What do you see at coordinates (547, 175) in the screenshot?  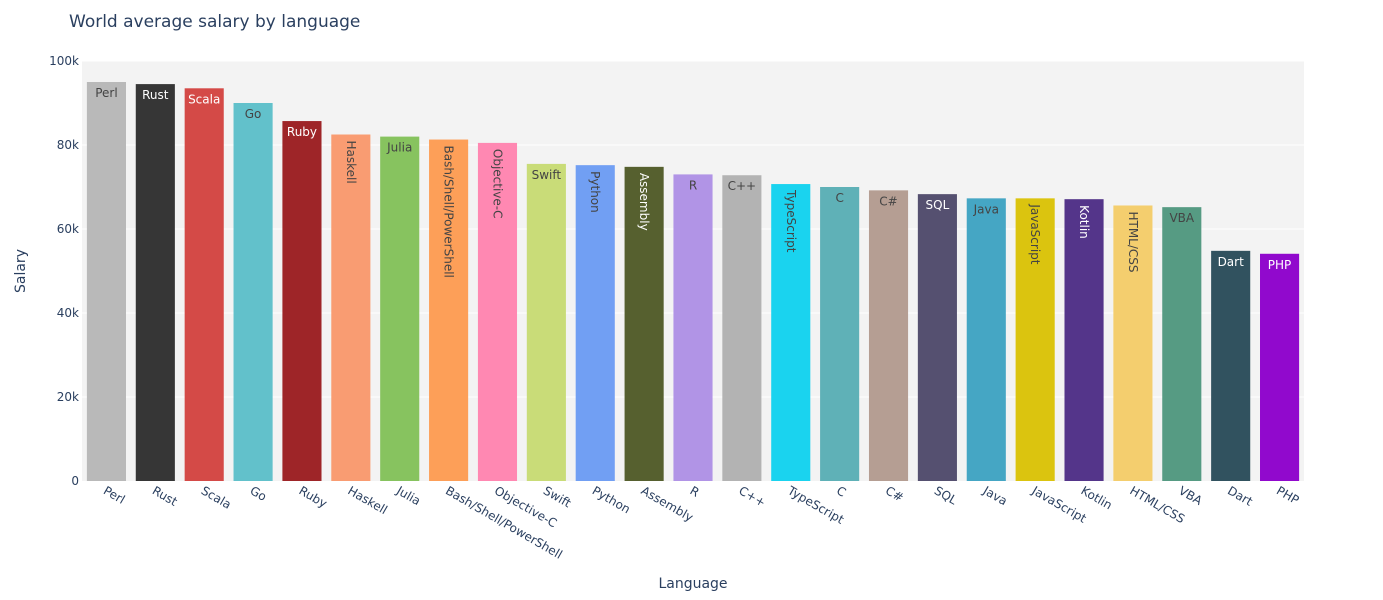 I see `bar-label: Swift` at bounding box center [547, 175].